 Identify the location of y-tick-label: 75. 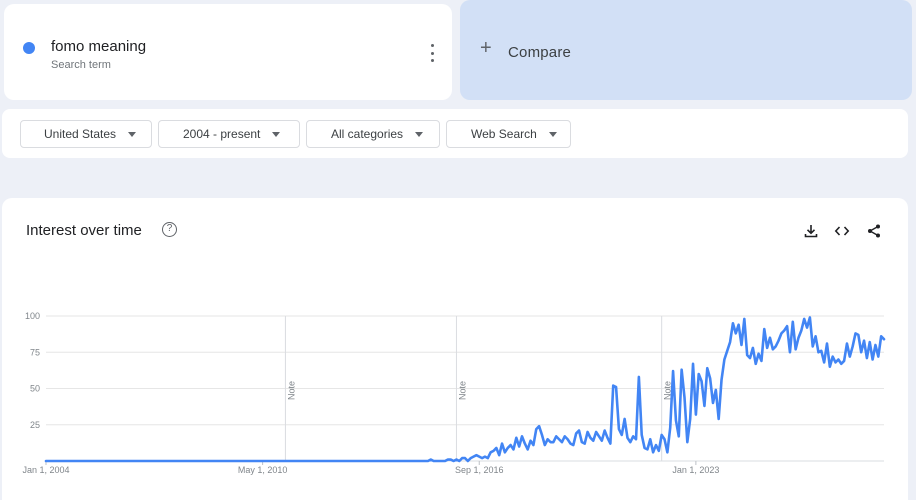
(35, 352).